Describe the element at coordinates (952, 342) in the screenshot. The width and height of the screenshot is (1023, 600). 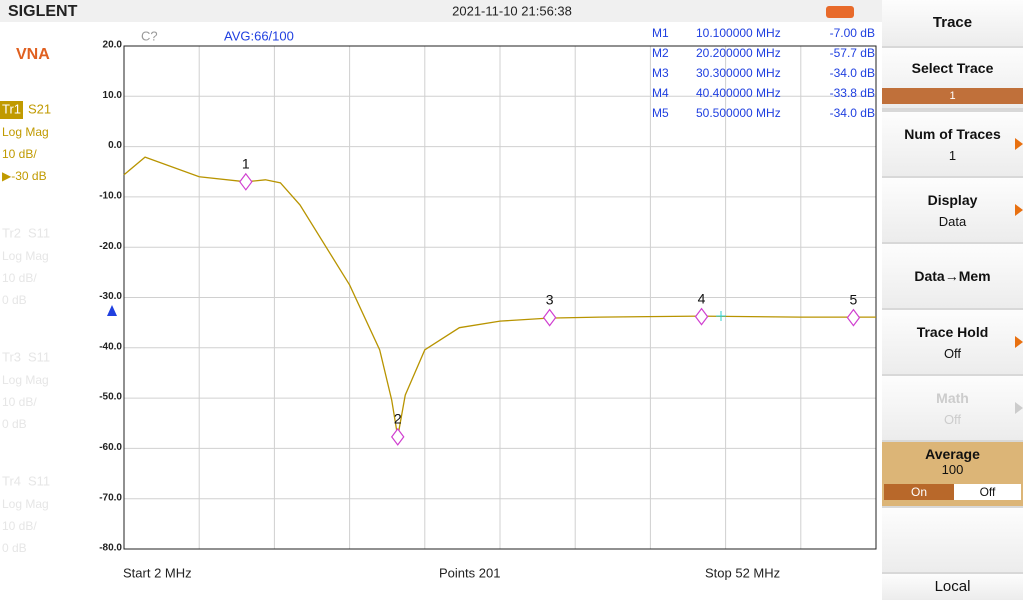
I see `trace-hold: Trace Hold Off` at that location.